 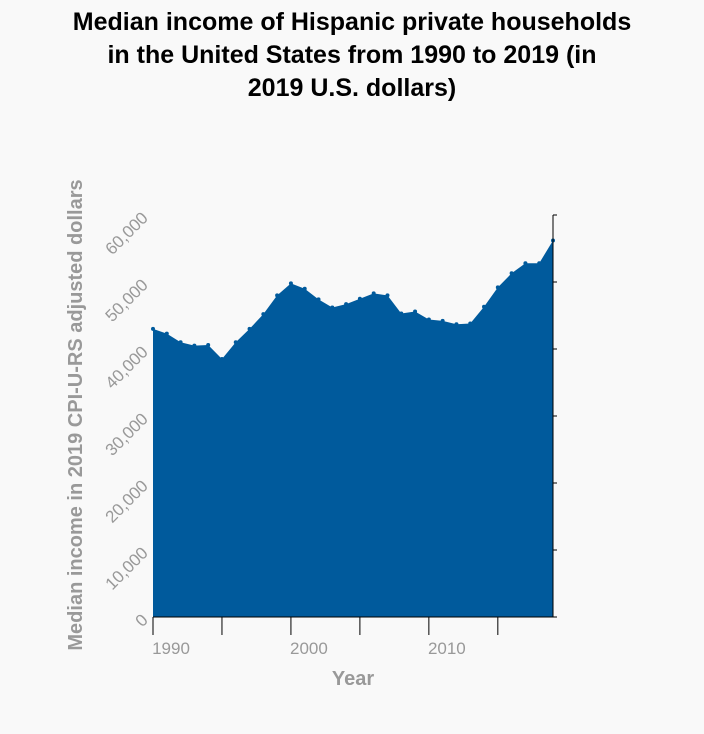 What do you see at coordinates (171, 648) in the screenshot?
I see `x-tick-label: 1990` at bounding box center [171, 648].